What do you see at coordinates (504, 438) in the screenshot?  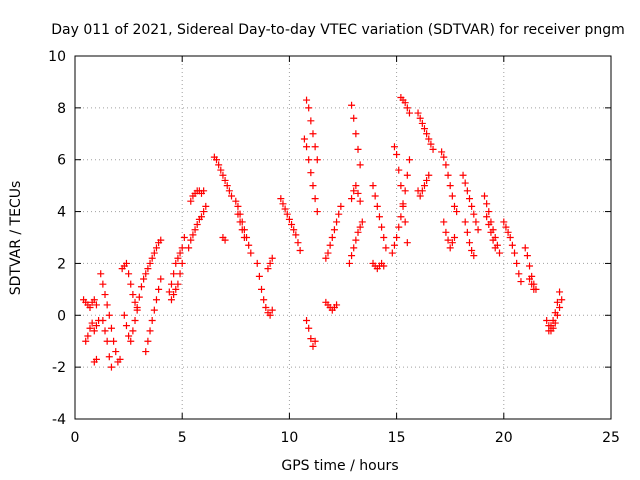 I see `x-tick-label: 20` at bounding box center [504, 438].